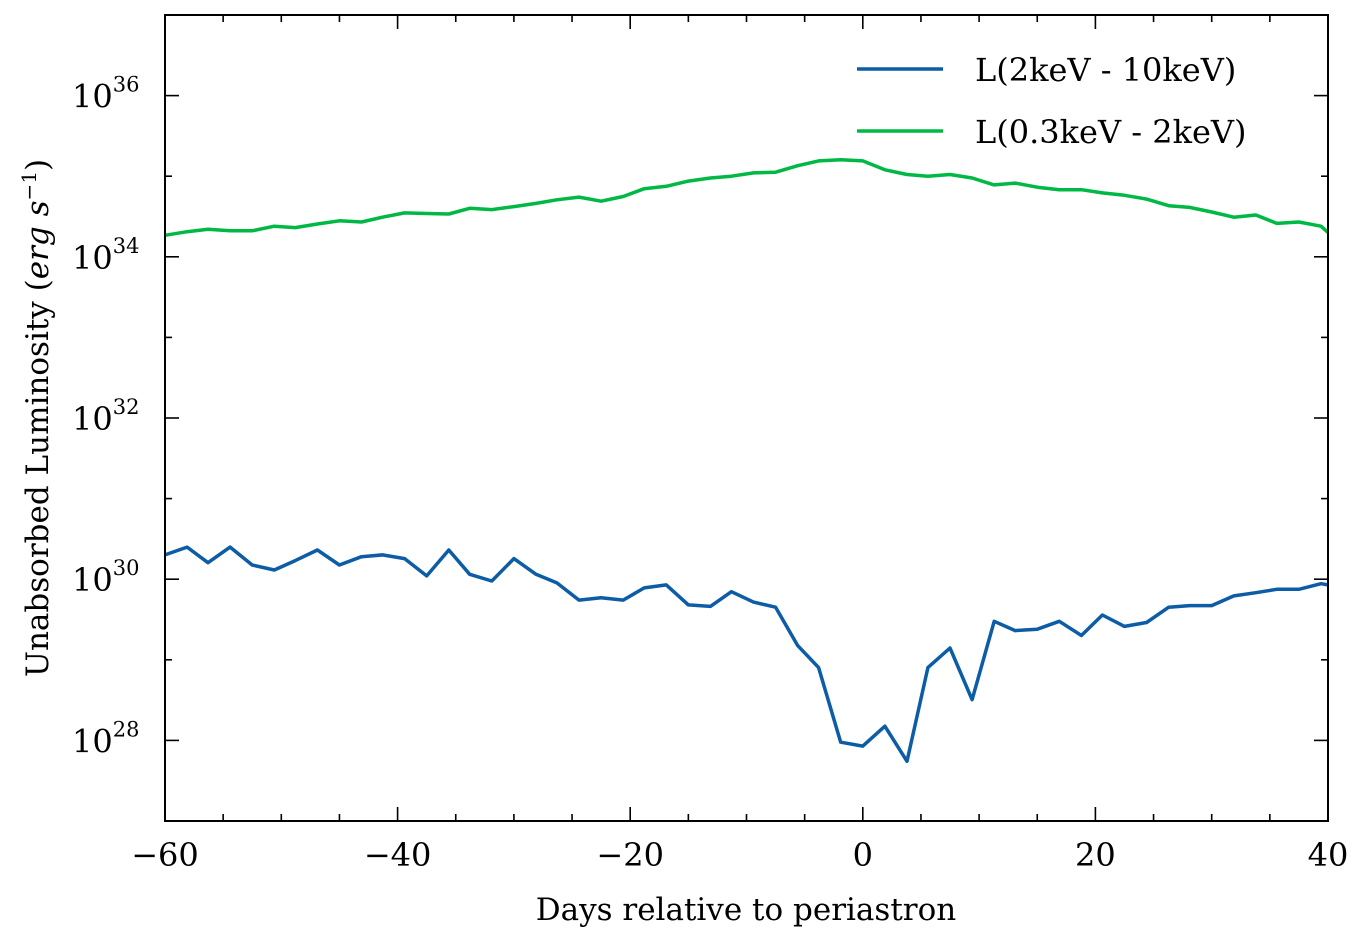 This screenshot has height=943, width=1363. I want to click on y-tick-exponent: 32, so click(126, 407).